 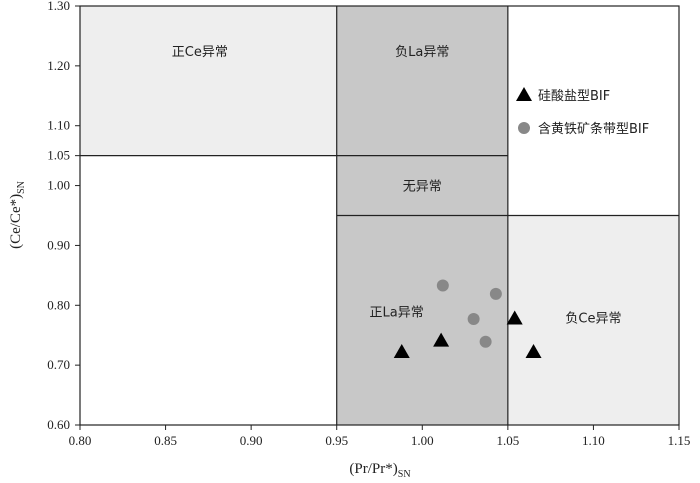 I want to click on region-label-5: 负Ce异常, so click(x=593, y=318).